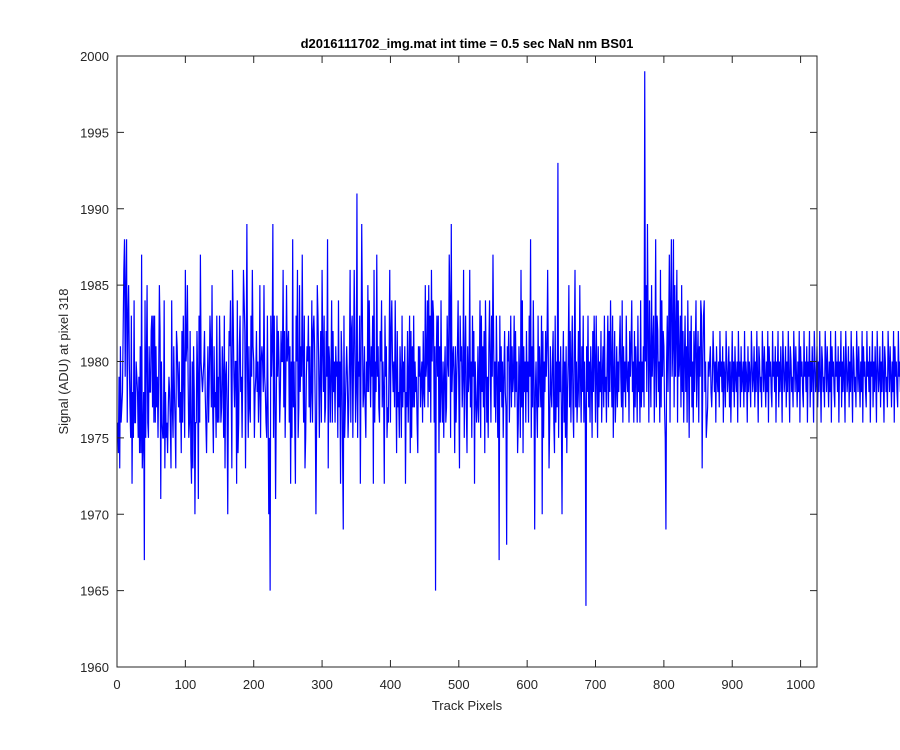  I want to click on y-tick-label-1990: 1990, so click(94, 209).